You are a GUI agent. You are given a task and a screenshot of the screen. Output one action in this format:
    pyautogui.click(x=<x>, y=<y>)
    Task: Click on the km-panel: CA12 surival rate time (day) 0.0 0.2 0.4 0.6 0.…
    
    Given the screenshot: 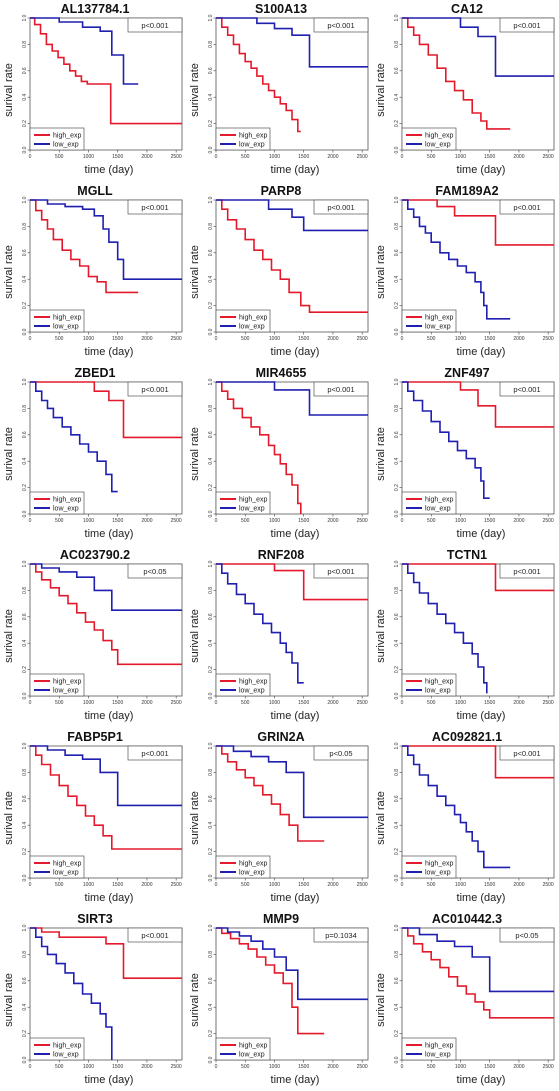 What is the action you would take?
    pyautogui.click(x=466, y=90)
    